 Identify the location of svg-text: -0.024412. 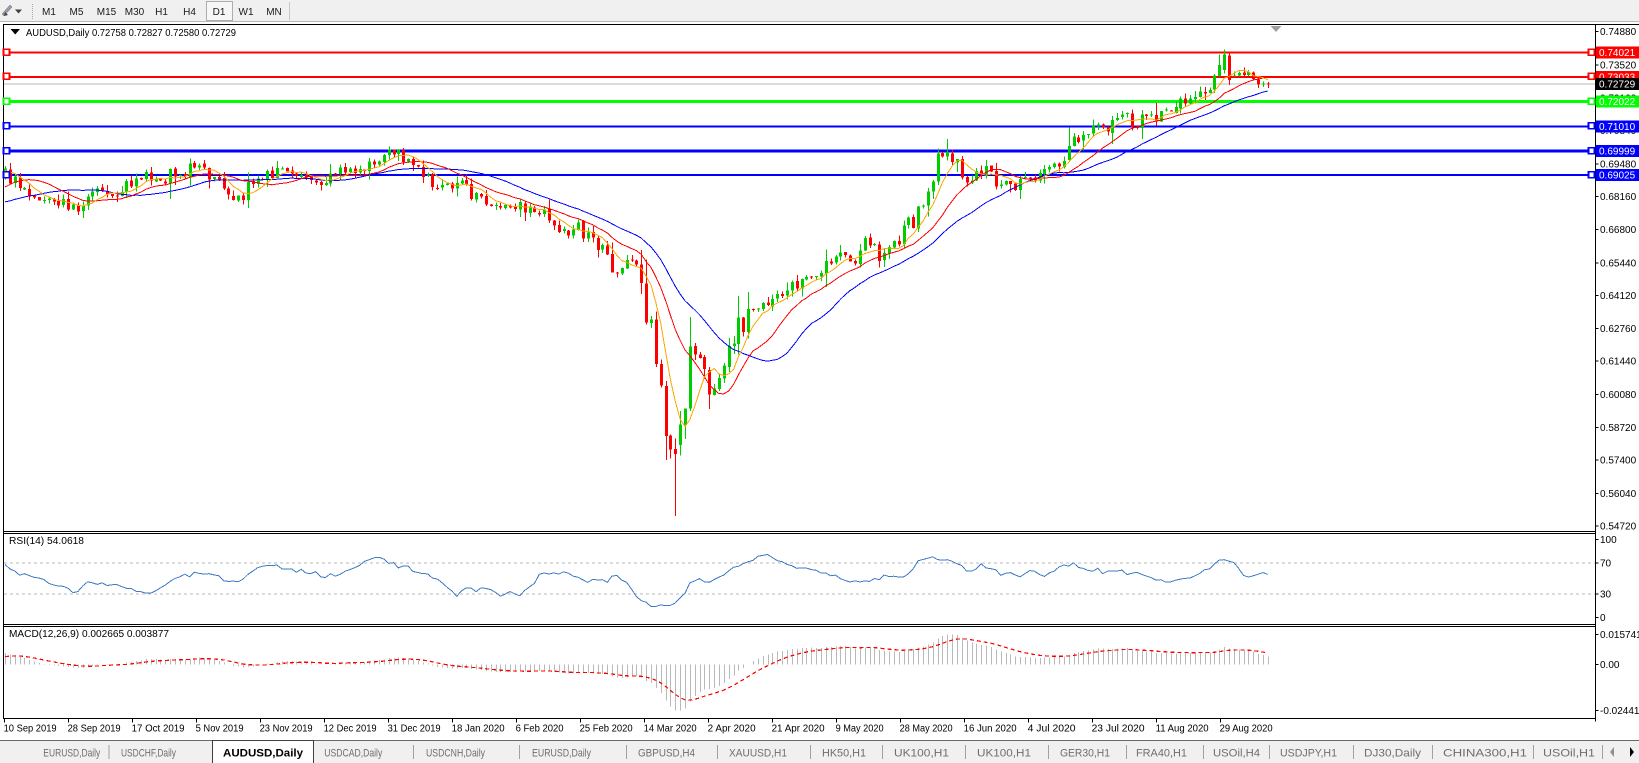
(1619, 711).